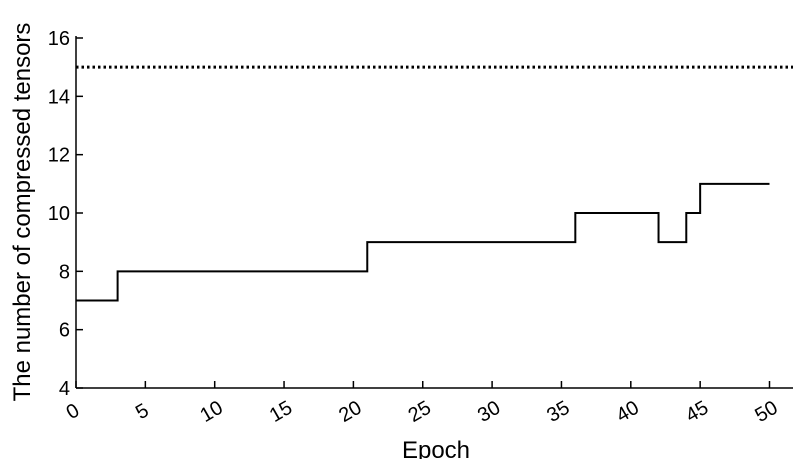 This screenshot has width=795, height=459. What do you see at coordinates (350, 412) in the screenshot?
I see `x-tick-label: 20` at bounding box center [350, 412].